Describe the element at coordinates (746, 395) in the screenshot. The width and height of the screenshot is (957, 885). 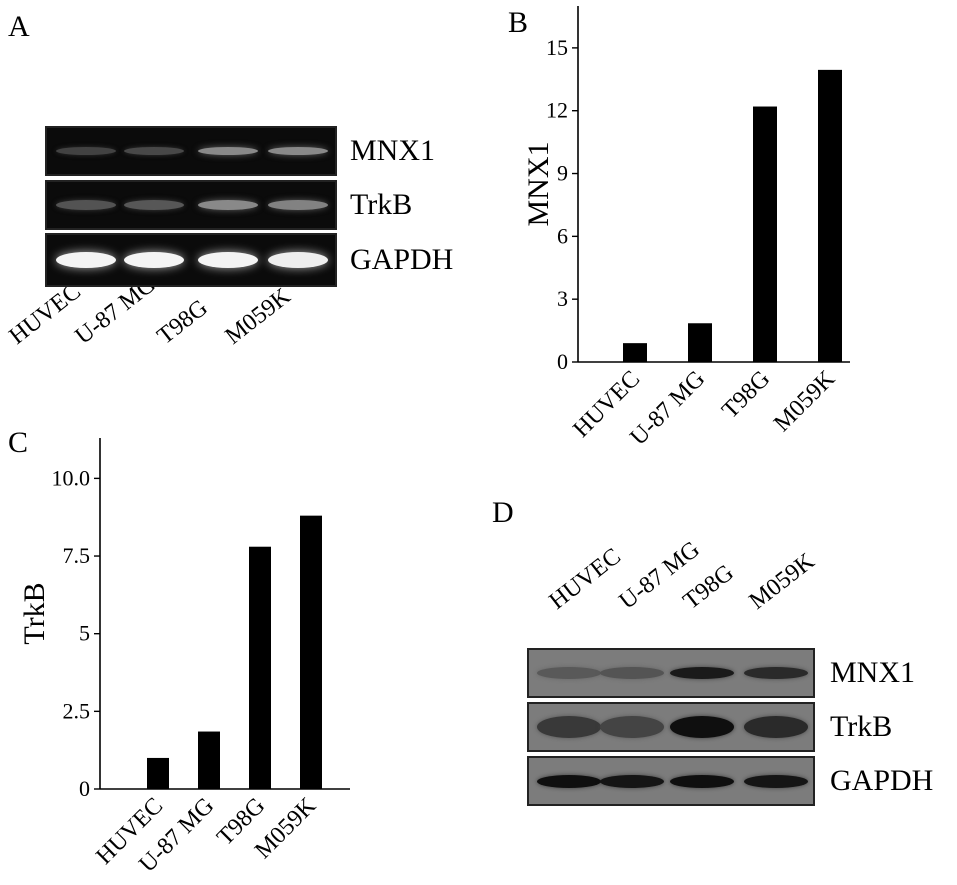
I see `x-tick-label: T98G` at that location.